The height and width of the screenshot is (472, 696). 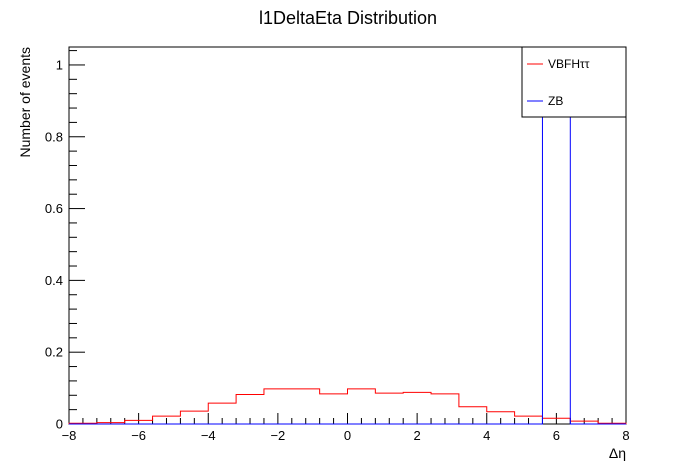 What do you see at coordinates (569, 64) in the screenshot?
I see `legend-label: VBFHττ` at bounding box center [569, 64].